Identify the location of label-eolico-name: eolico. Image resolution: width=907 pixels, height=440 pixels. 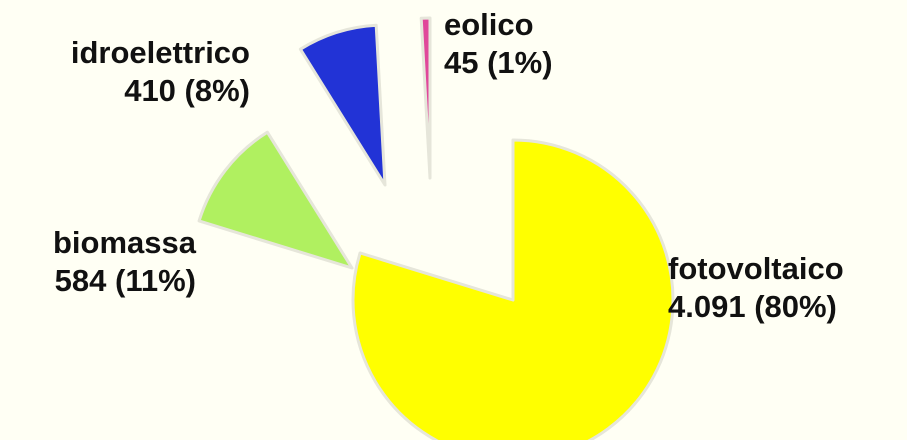
(489, 24).